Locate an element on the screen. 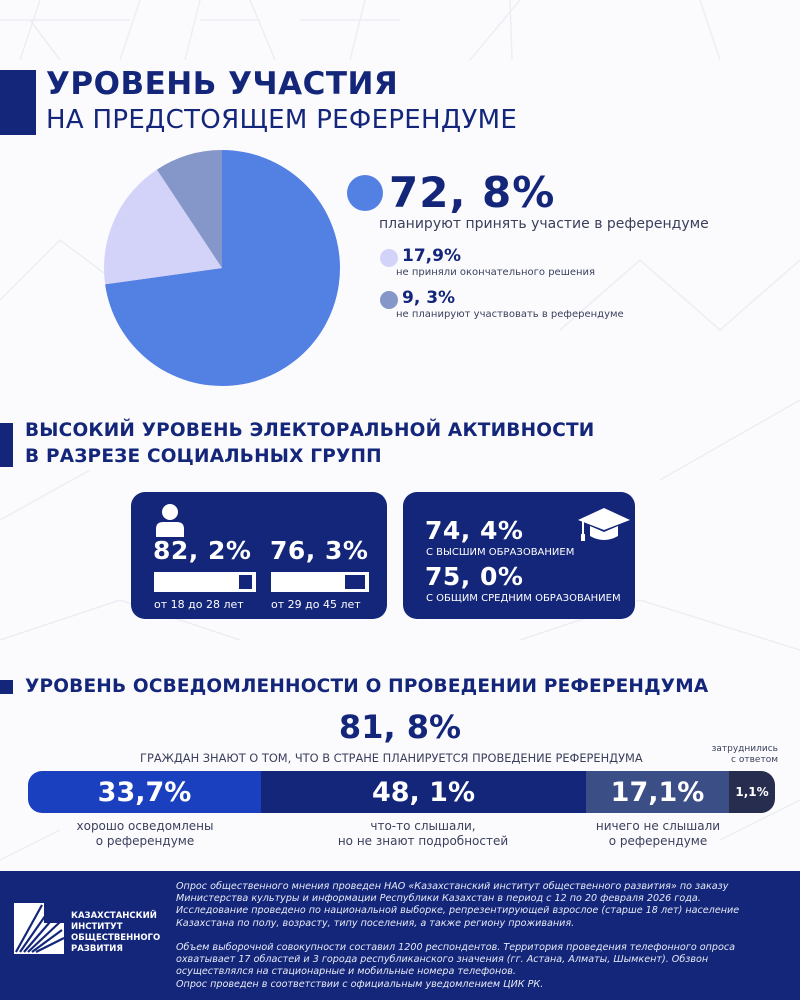 This screenshot has height=1000, width=800. heard-something-value: 48, 1% is located at coordinates (423, 792).